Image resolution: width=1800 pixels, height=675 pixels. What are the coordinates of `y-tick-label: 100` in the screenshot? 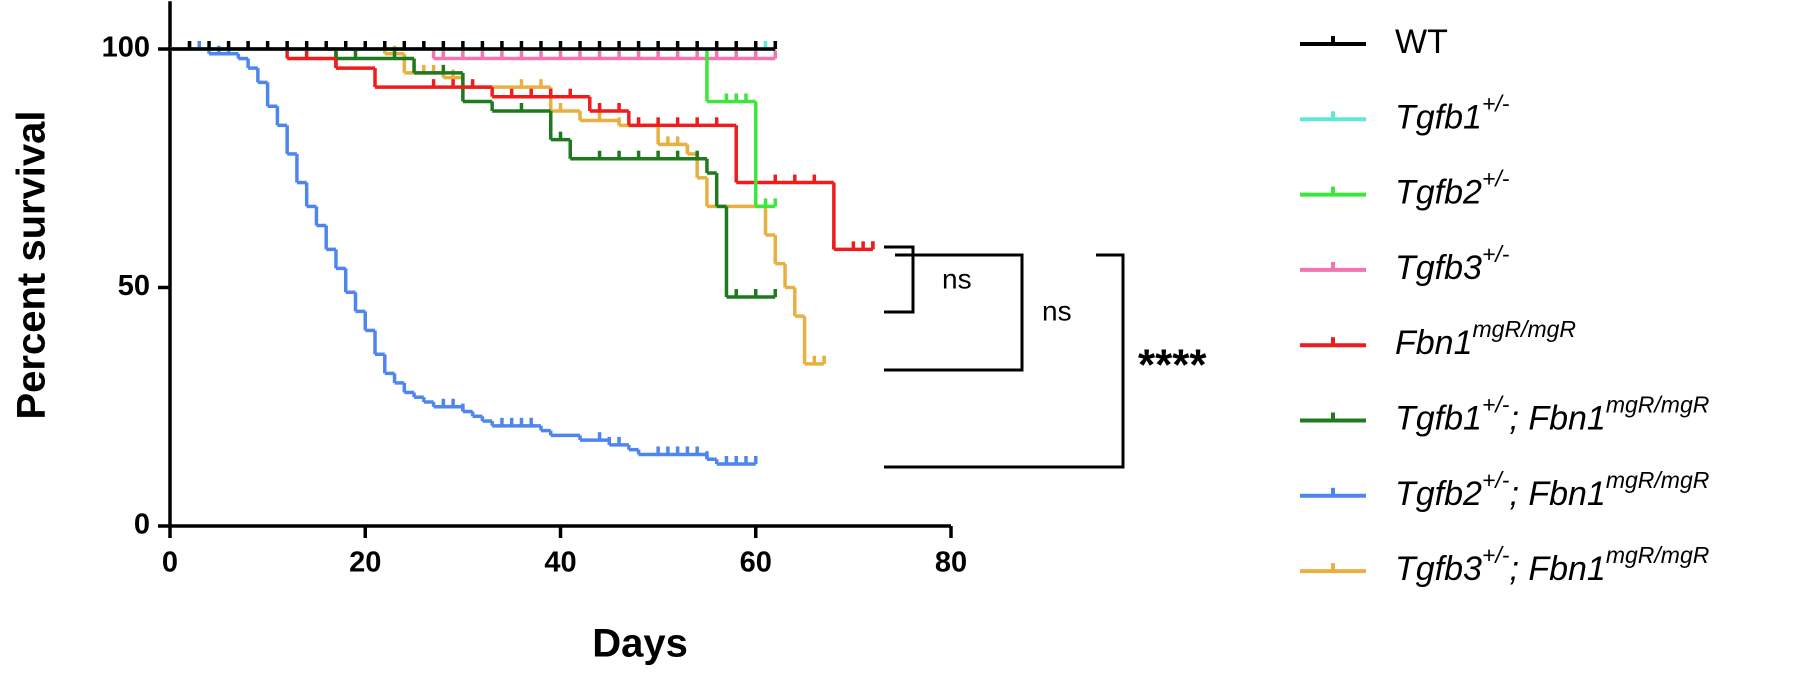 It's located at (126, 48).